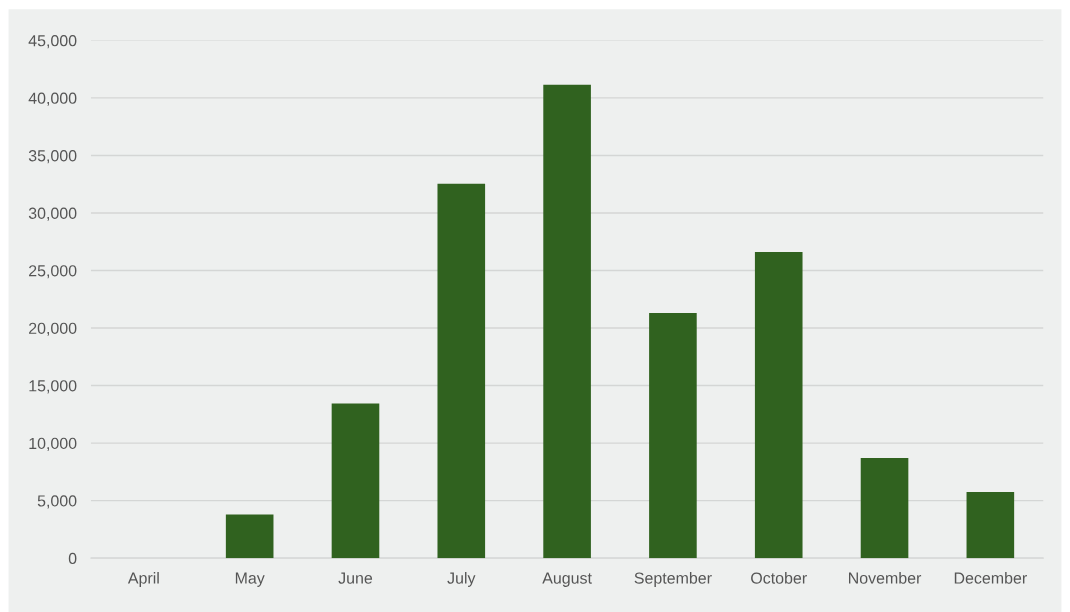  What do you see at coordinates (57, 502) in the screenshot?
I see `y-tick-label: 5,000` at bounding box center [57, 502].